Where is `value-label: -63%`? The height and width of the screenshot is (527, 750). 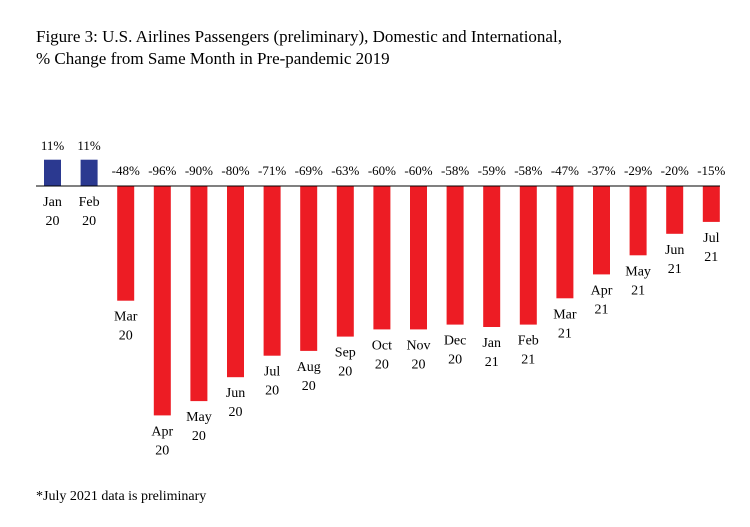 value-label: -63% is located at coordinates (345, 170).